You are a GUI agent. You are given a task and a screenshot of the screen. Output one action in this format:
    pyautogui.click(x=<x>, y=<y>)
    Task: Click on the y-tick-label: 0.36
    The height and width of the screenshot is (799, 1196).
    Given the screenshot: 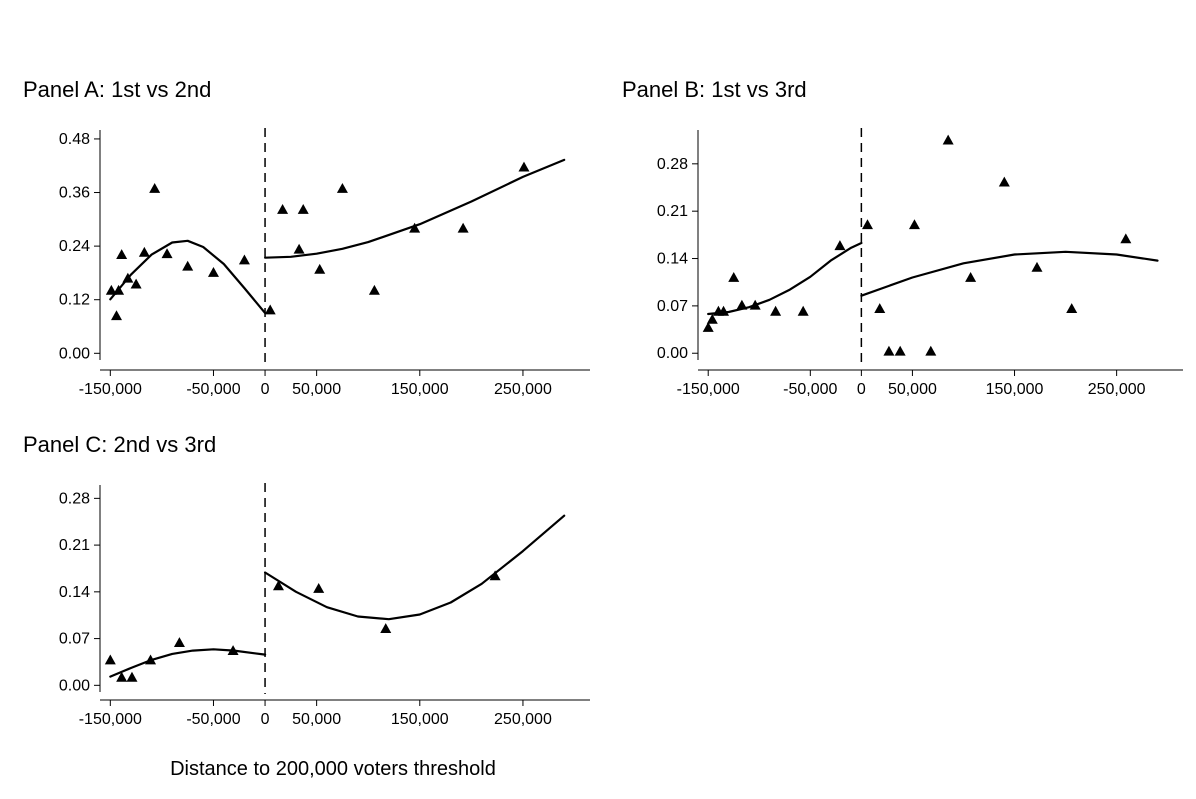 What is the action you would take?
    pyautogui.click(x=74, y=193)
    